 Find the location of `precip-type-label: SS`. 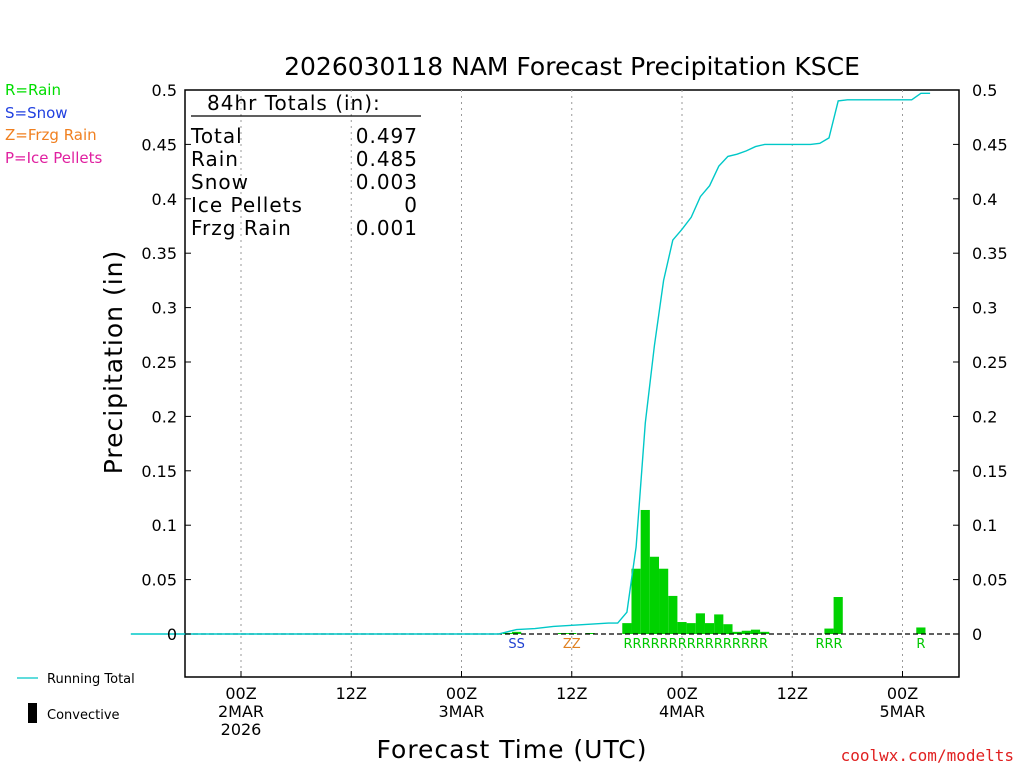

precip-type-label: SS is located at coordinates (516, 644).